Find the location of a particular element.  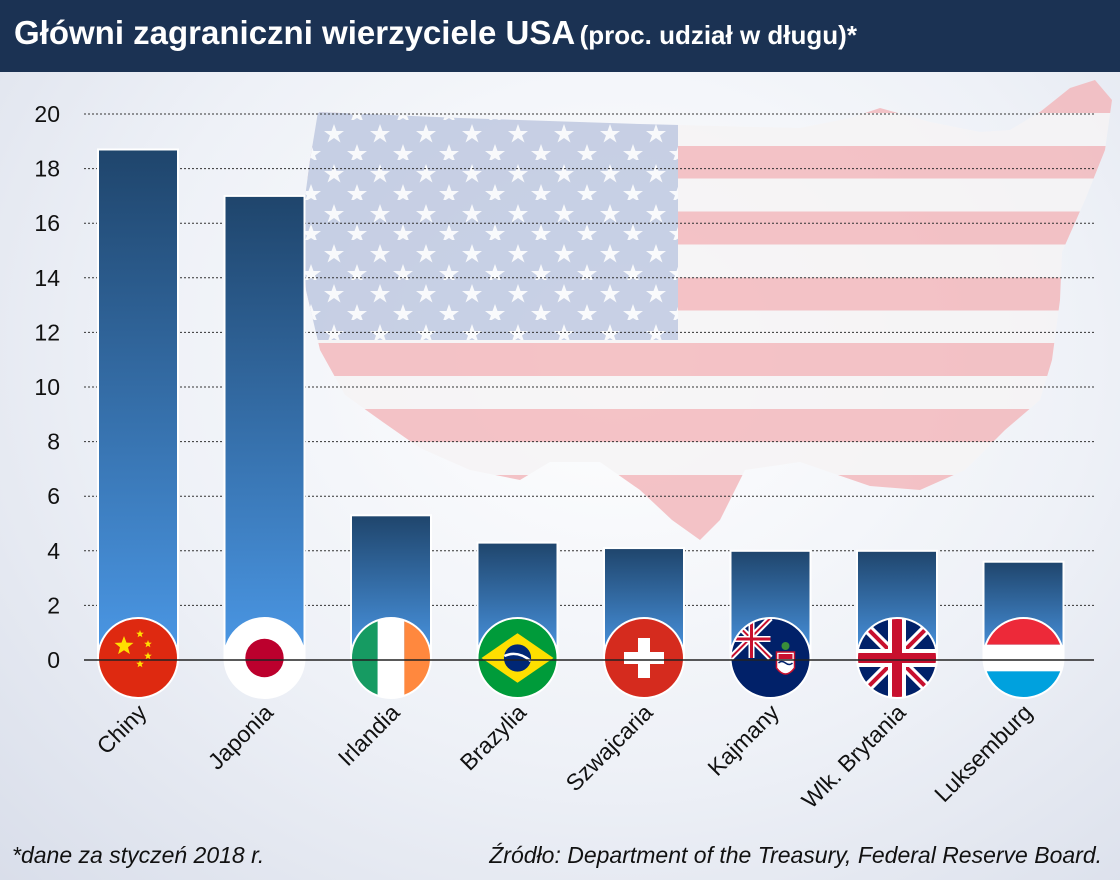

x-tick-label: Japonia is located at coordinates (241, 737).